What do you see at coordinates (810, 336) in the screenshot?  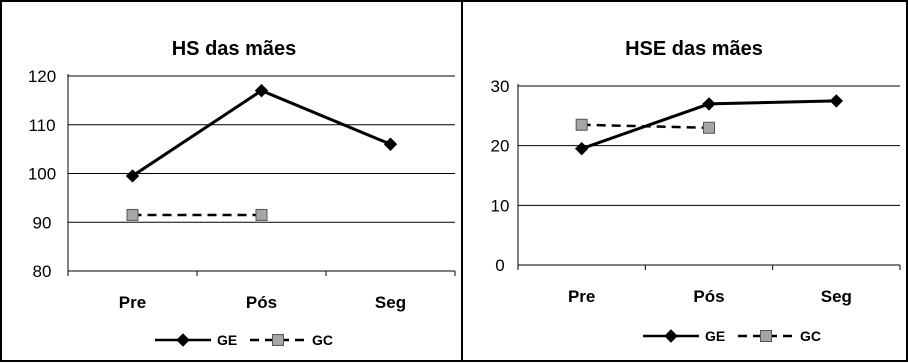 I see `chart-1-legend-1-label: GC` at bounding box center [810, 336].